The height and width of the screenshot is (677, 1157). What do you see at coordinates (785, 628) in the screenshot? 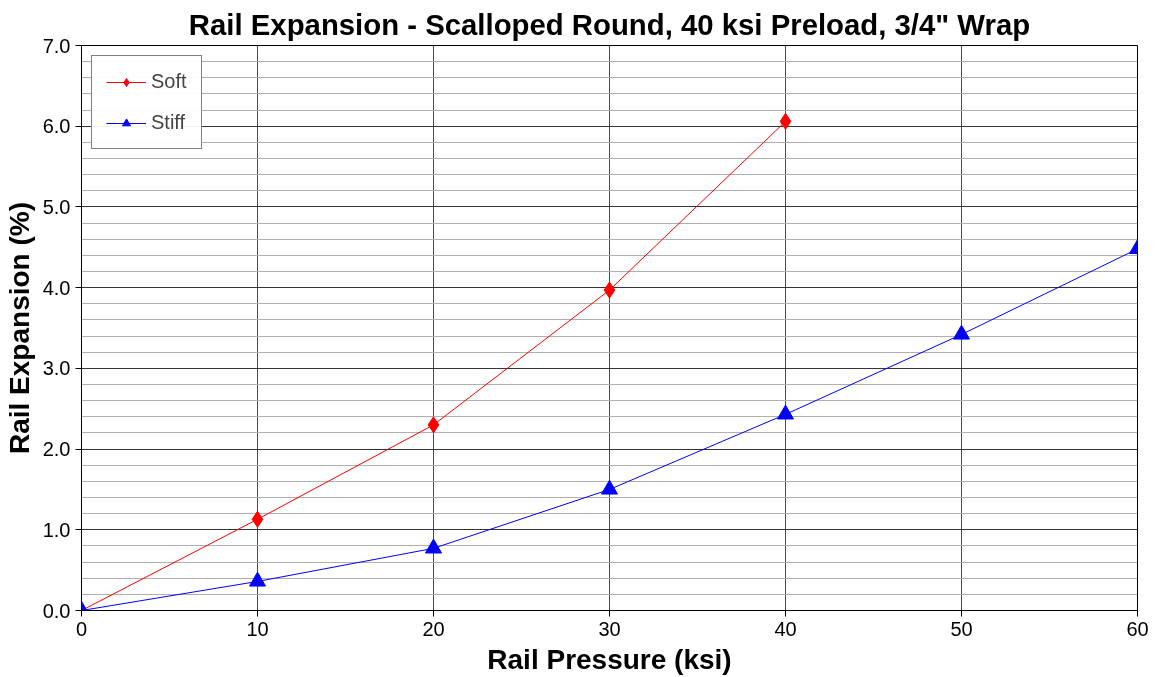
I see `x-tick-label: 40` at bounding box center [785, 628].